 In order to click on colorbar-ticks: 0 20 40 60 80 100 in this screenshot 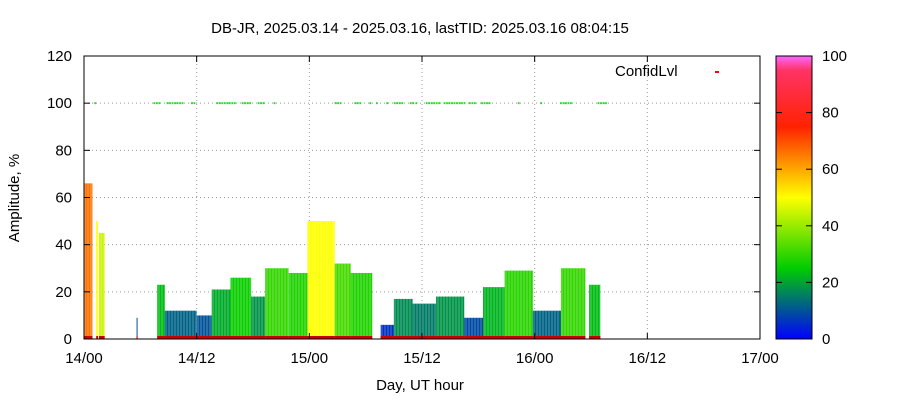, I will do `click(811, 198)`.